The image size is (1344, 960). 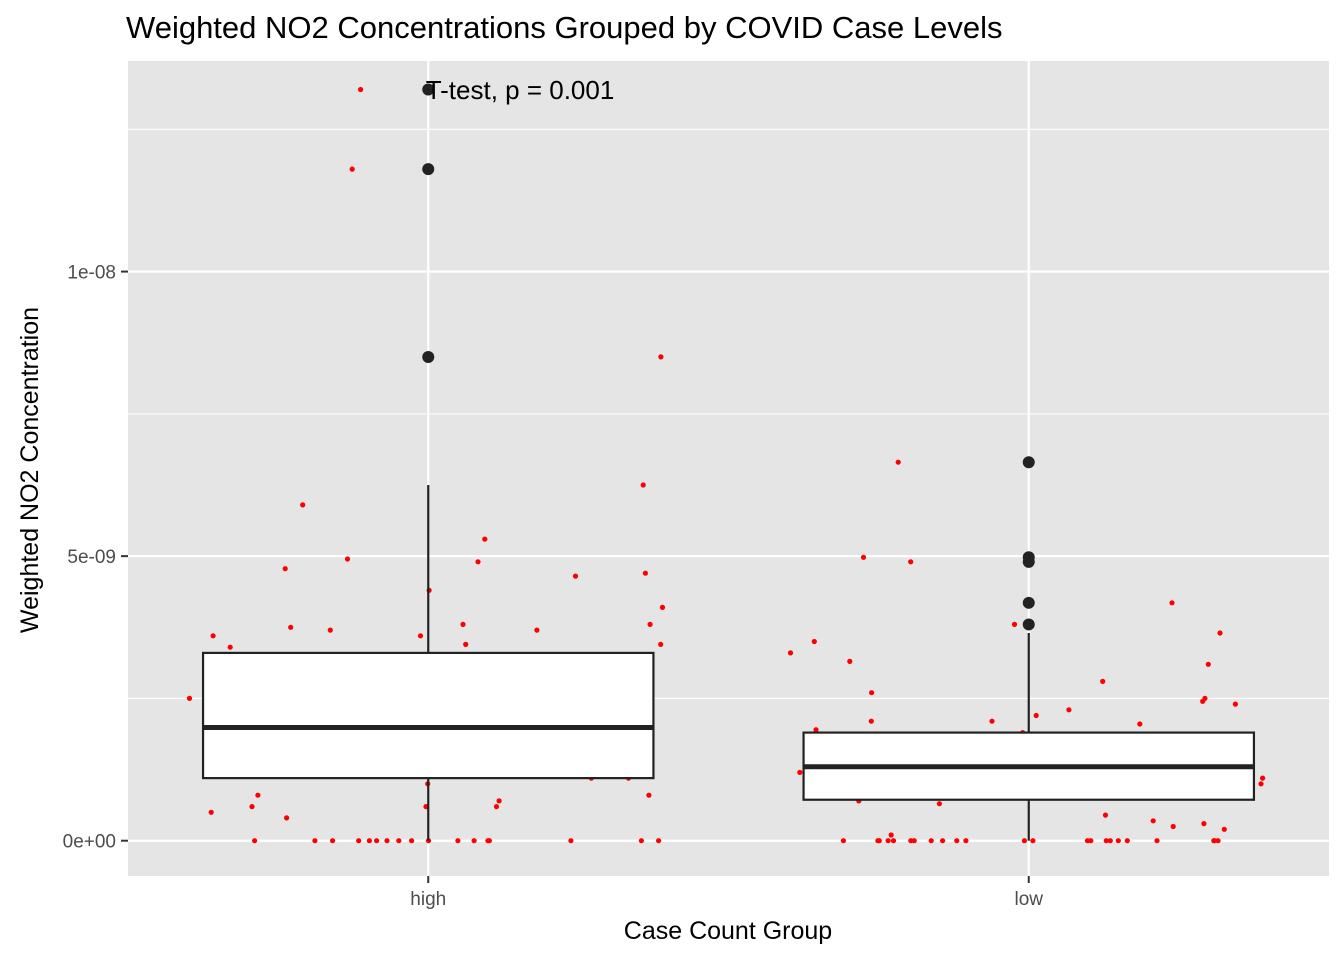 I want to click on x-tick-label: high, so click(x=428, y=899).